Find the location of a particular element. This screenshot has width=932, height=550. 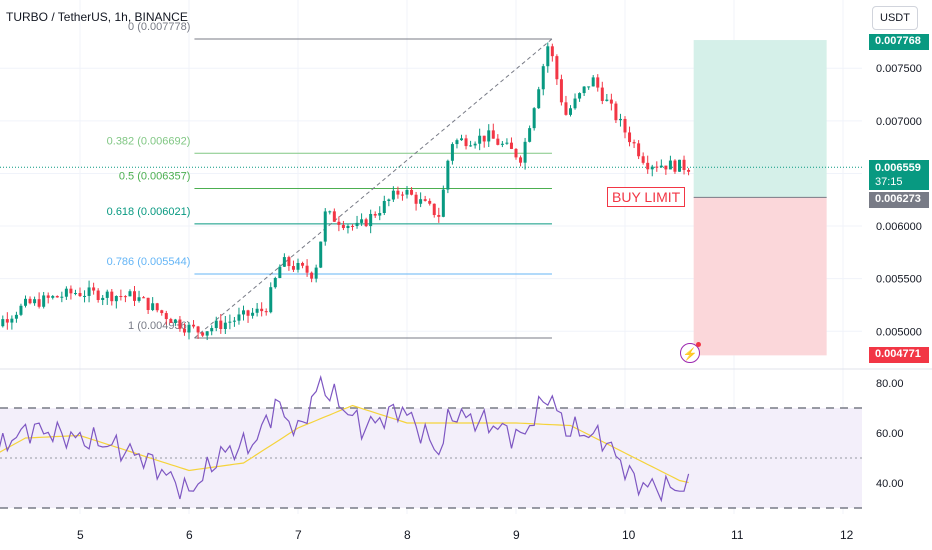

stop-price-tag: 0.004771 is located at coordinates (899, 355).